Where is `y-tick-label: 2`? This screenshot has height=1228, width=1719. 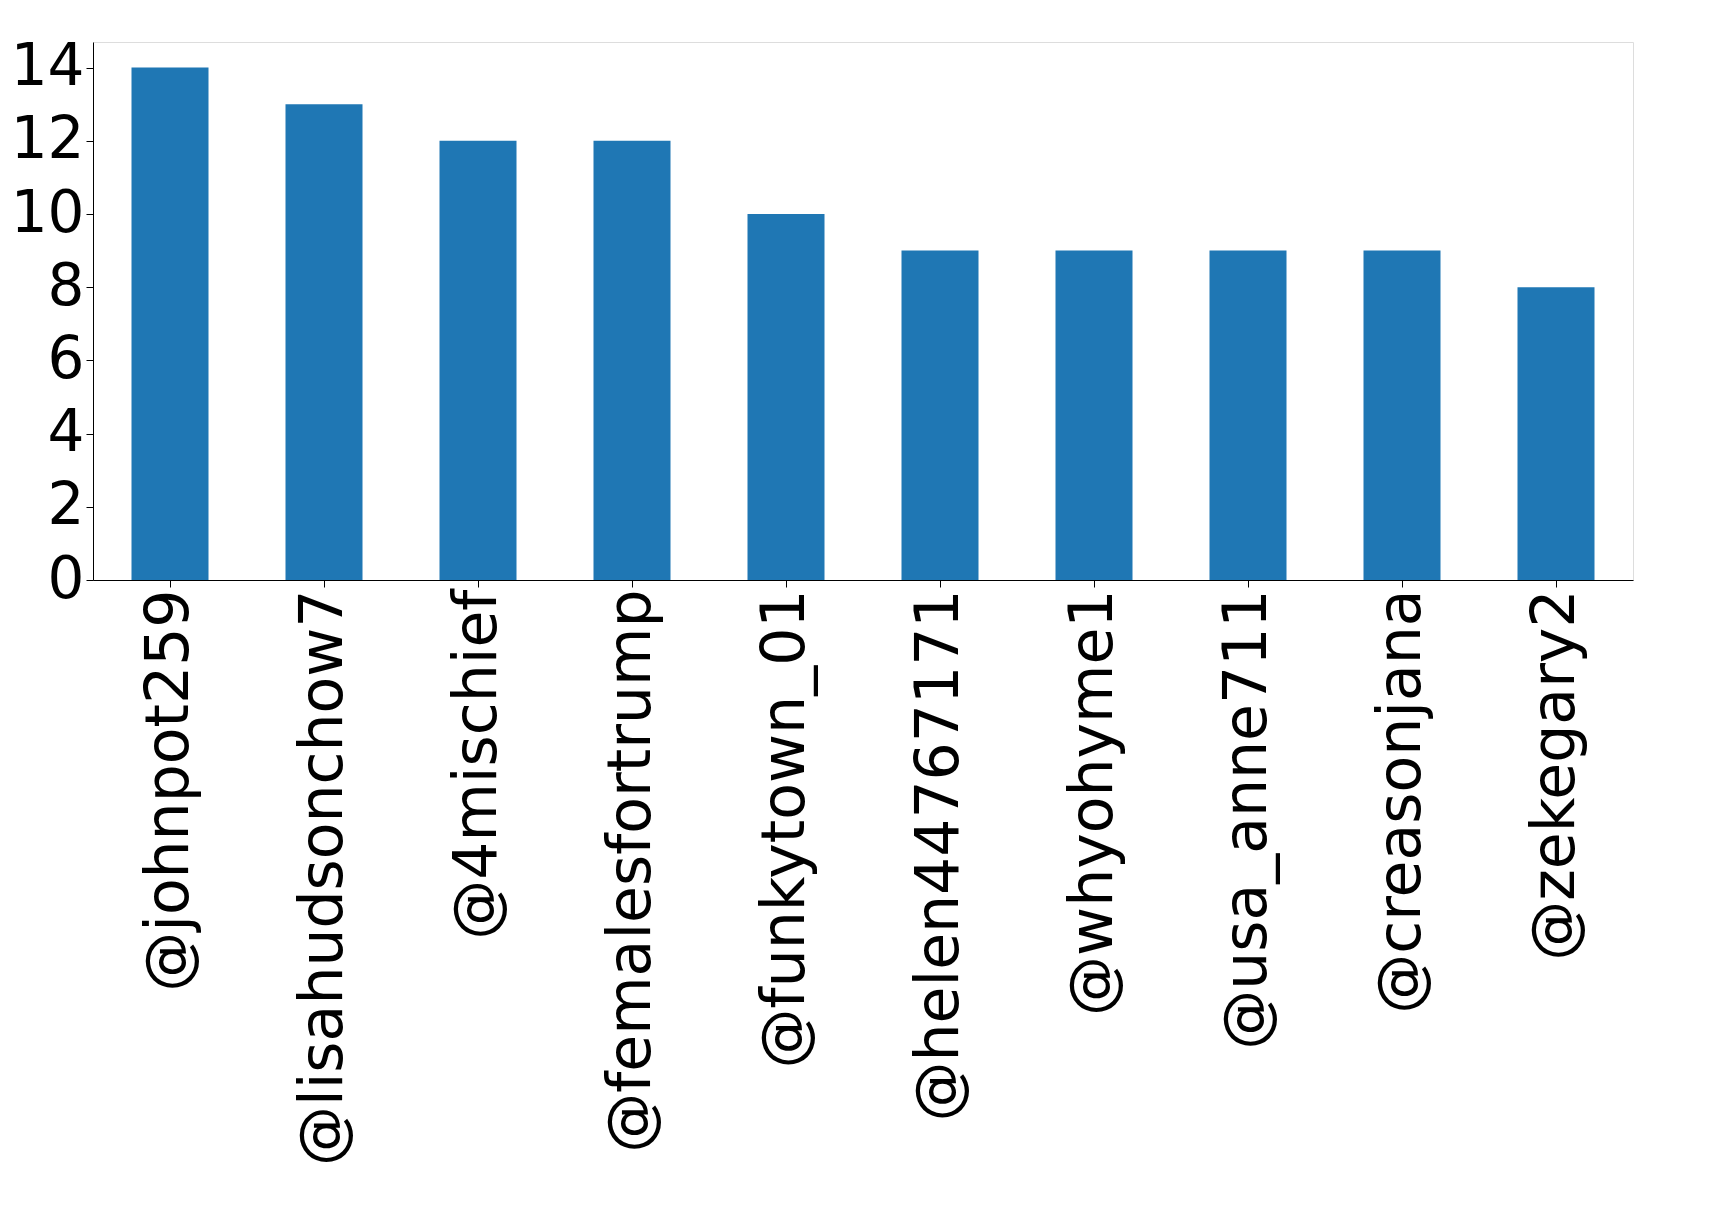 y-tick-label: 2 is located at coordinates (66, 504).